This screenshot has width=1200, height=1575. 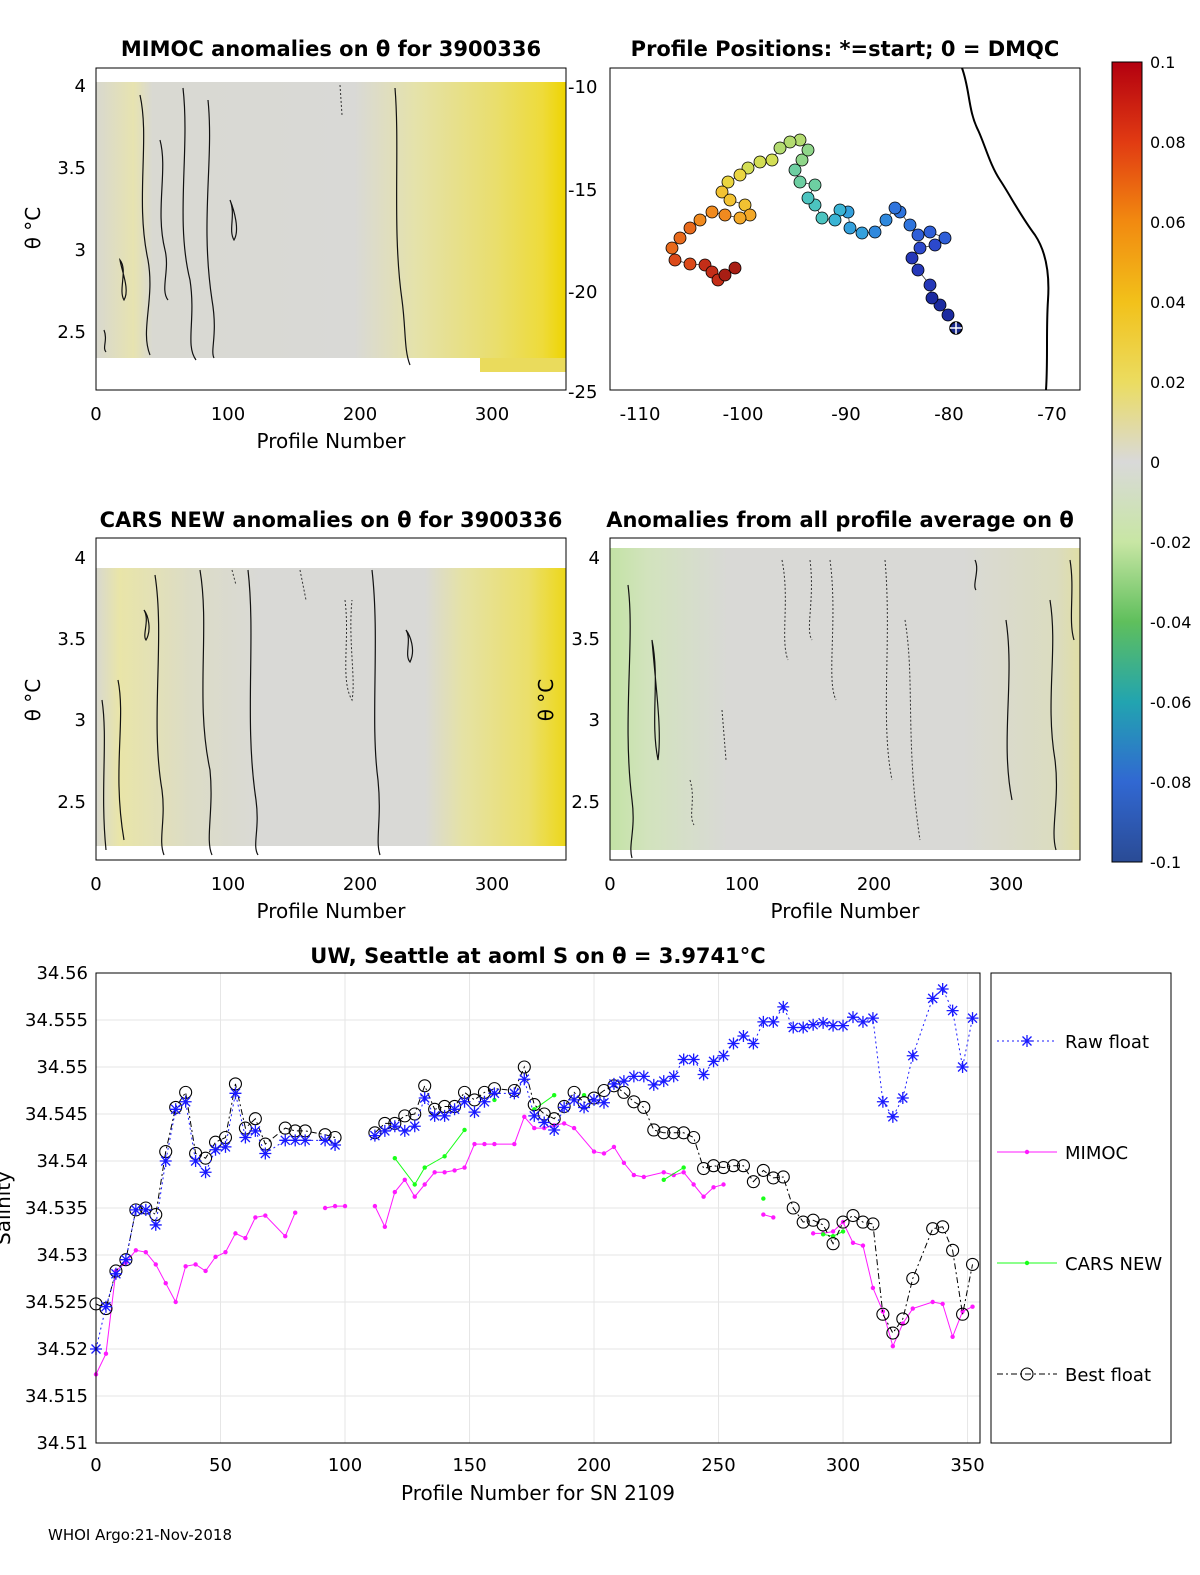 What do you see at coordinates (537, 1465) in the screenshot?
I see `salinity-xticks: 0 50 100 150 200 250 300 350` at bounding box center [537, 1465].